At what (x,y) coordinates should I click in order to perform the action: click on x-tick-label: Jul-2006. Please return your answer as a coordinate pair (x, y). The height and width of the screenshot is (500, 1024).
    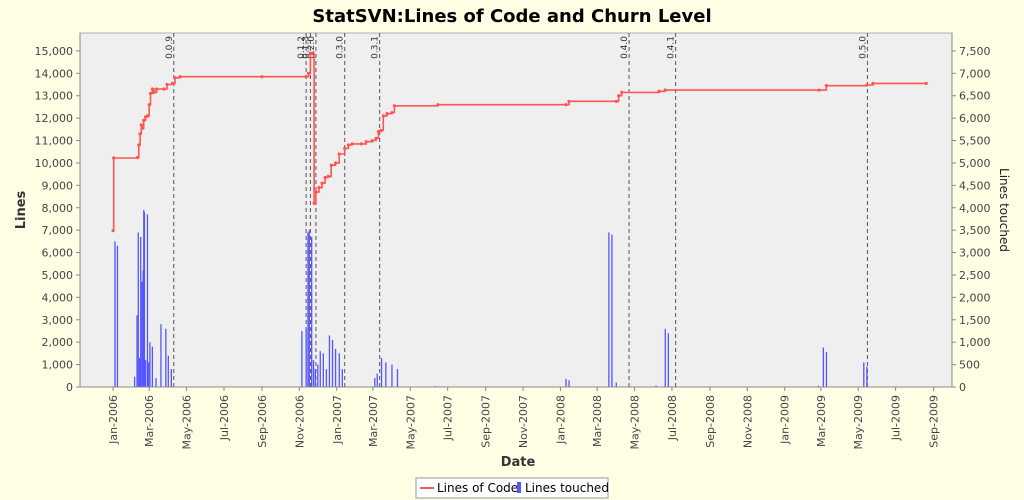
    Looking at the image, I should click on (224, 418).